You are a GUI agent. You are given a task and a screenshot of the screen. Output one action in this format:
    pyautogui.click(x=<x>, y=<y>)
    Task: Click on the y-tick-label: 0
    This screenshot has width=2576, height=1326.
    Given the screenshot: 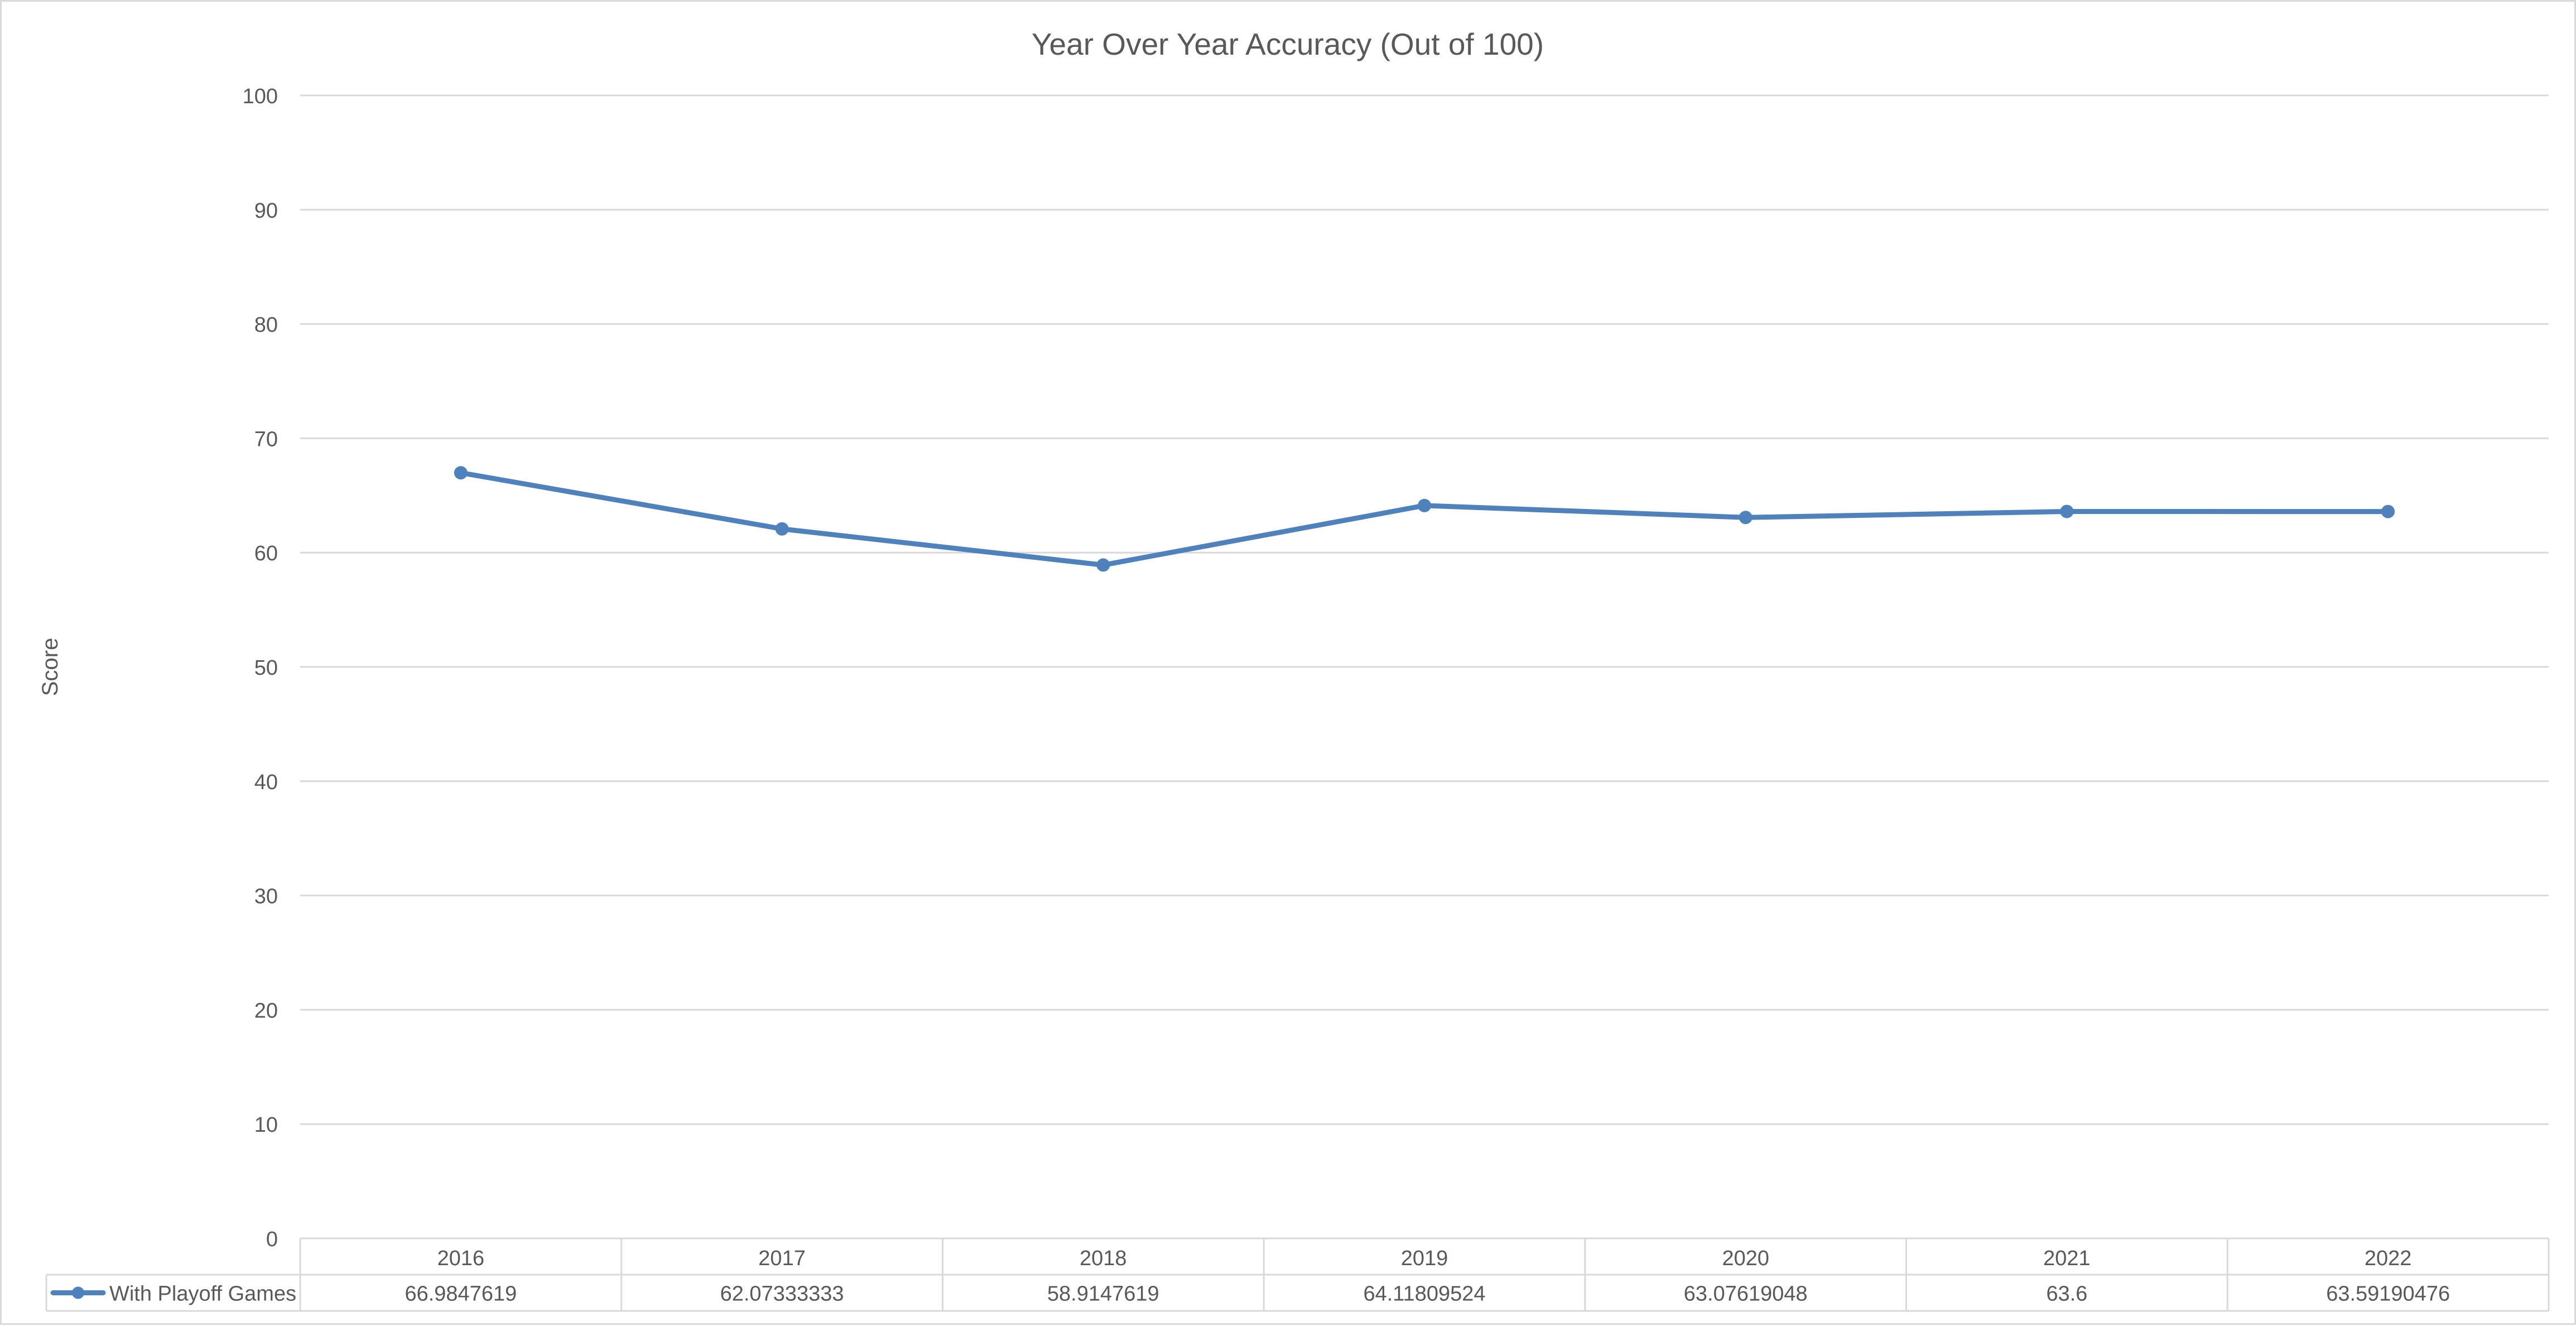 What is the action you would take?
    pyautogui.click(x=272, y=1239)
    